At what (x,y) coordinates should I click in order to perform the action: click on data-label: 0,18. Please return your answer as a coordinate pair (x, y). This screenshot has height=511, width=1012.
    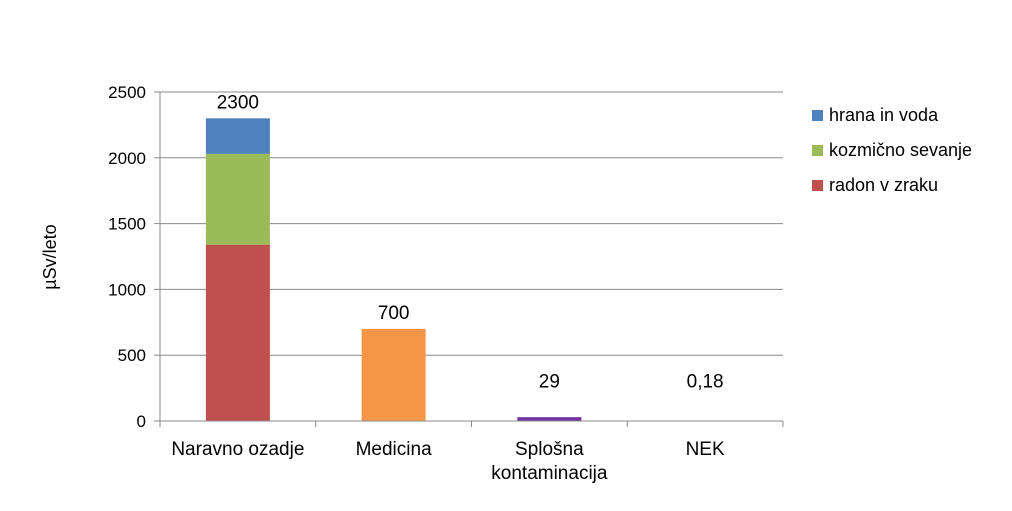
    Looking at the image, I should click on (705, 381).